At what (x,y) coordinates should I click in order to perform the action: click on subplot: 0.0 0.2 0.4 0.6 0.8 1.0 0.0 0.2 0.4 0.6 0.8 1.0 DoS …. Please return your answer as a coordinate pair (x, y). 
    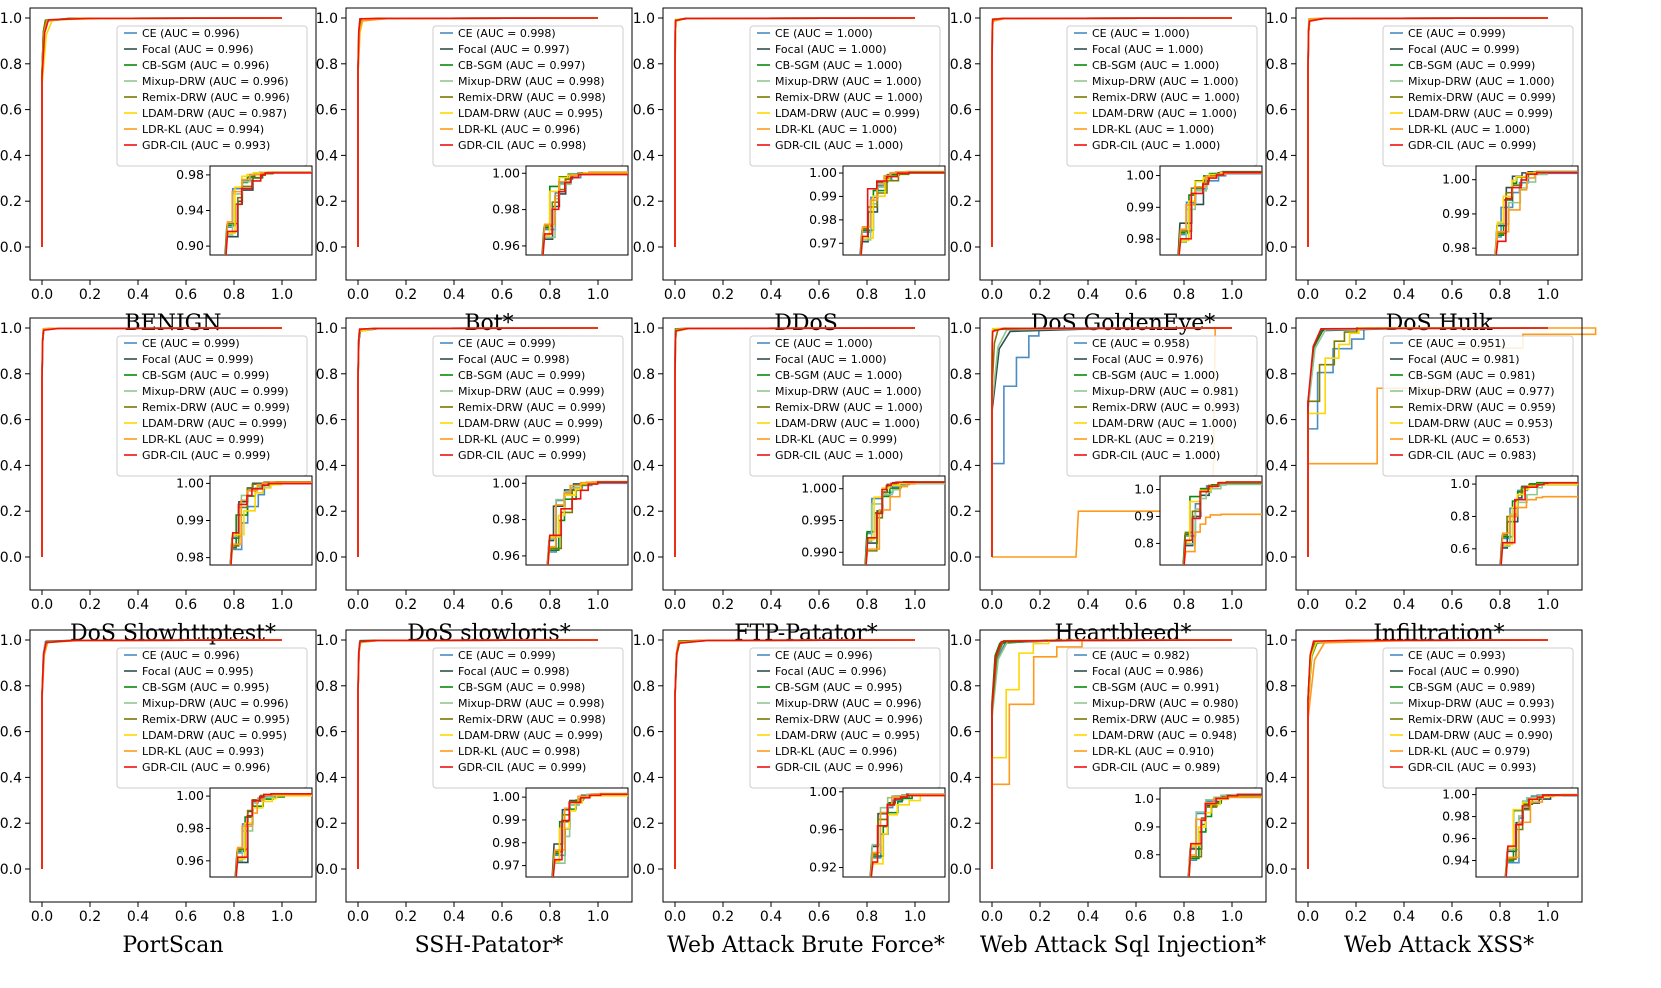
    Looking at the image, I should click on (1424, 171).